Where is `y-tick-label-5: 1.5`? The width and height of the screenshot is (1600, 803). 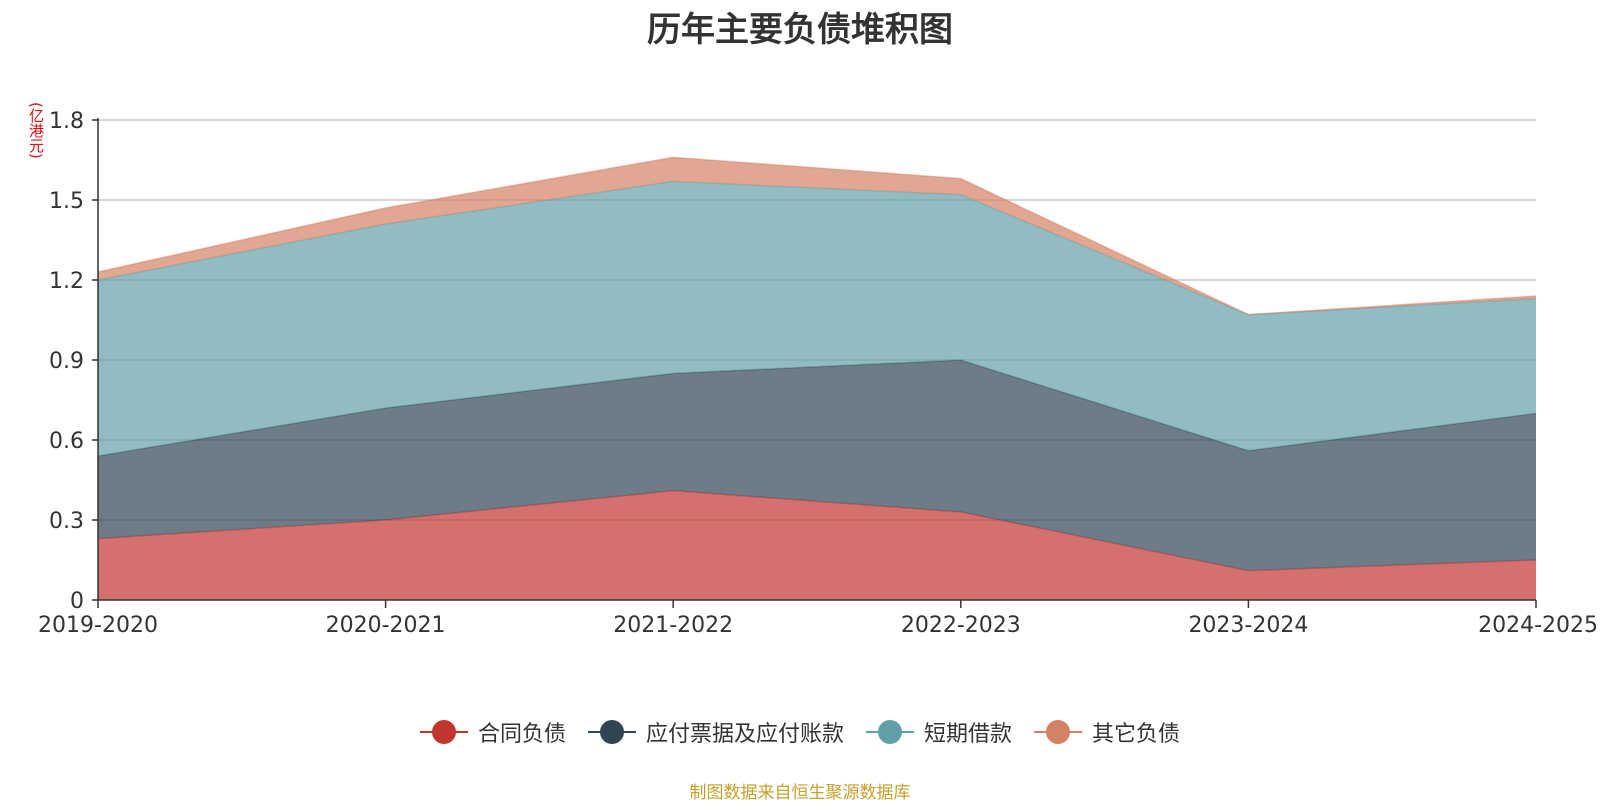
y-tick-label-5: 1.5 is located at coordinates (66, 201).